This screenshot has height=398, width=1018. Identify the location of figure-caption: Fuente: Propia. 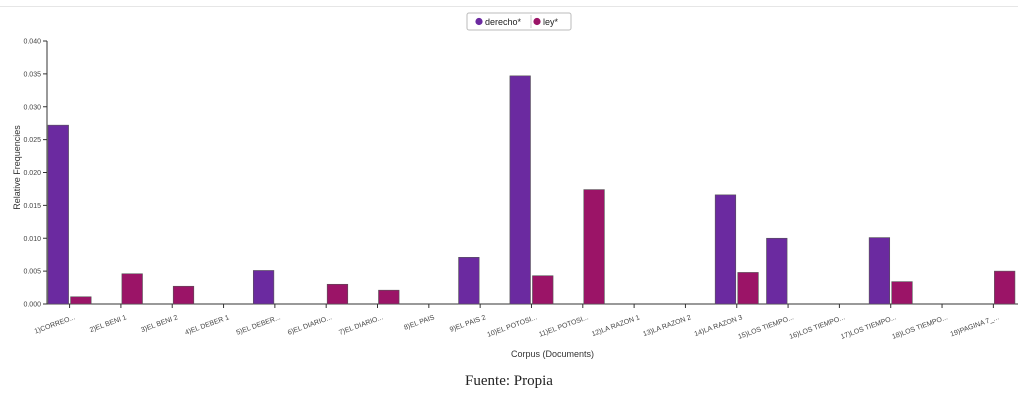
(509, 381).